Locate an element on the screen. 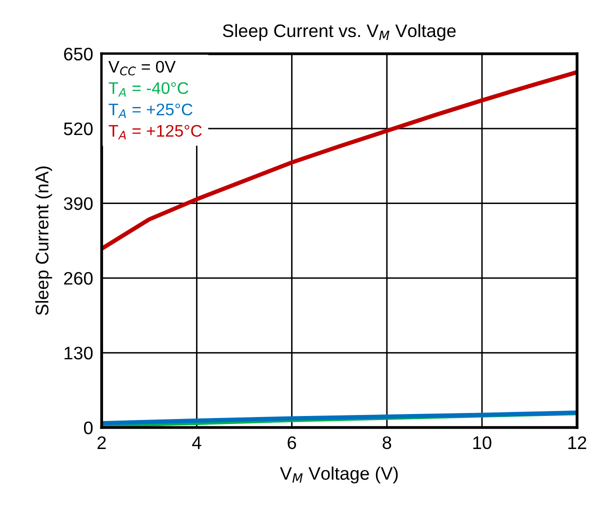  y-tick-label: 650 is located at coordinates (78, 54).